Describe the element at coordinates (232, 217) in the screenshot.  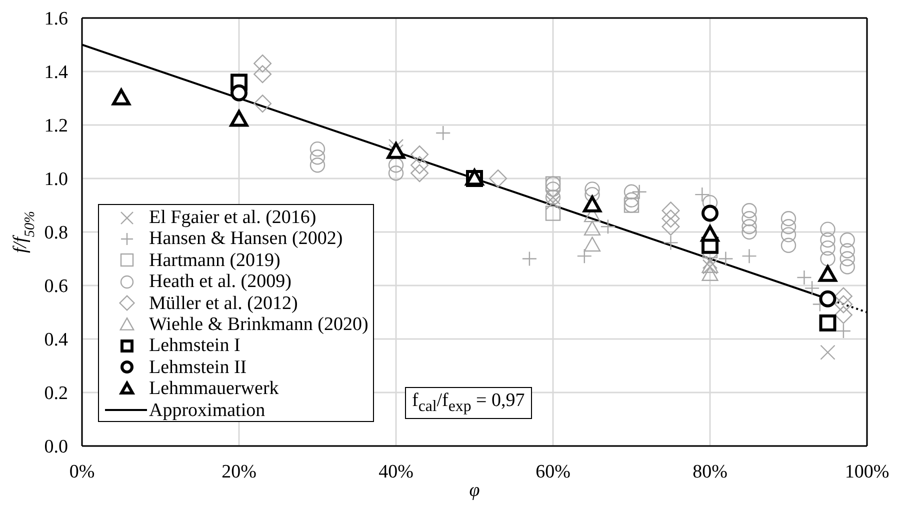
I see `legend-label: El Fgaier et al. (2016)` at that location.